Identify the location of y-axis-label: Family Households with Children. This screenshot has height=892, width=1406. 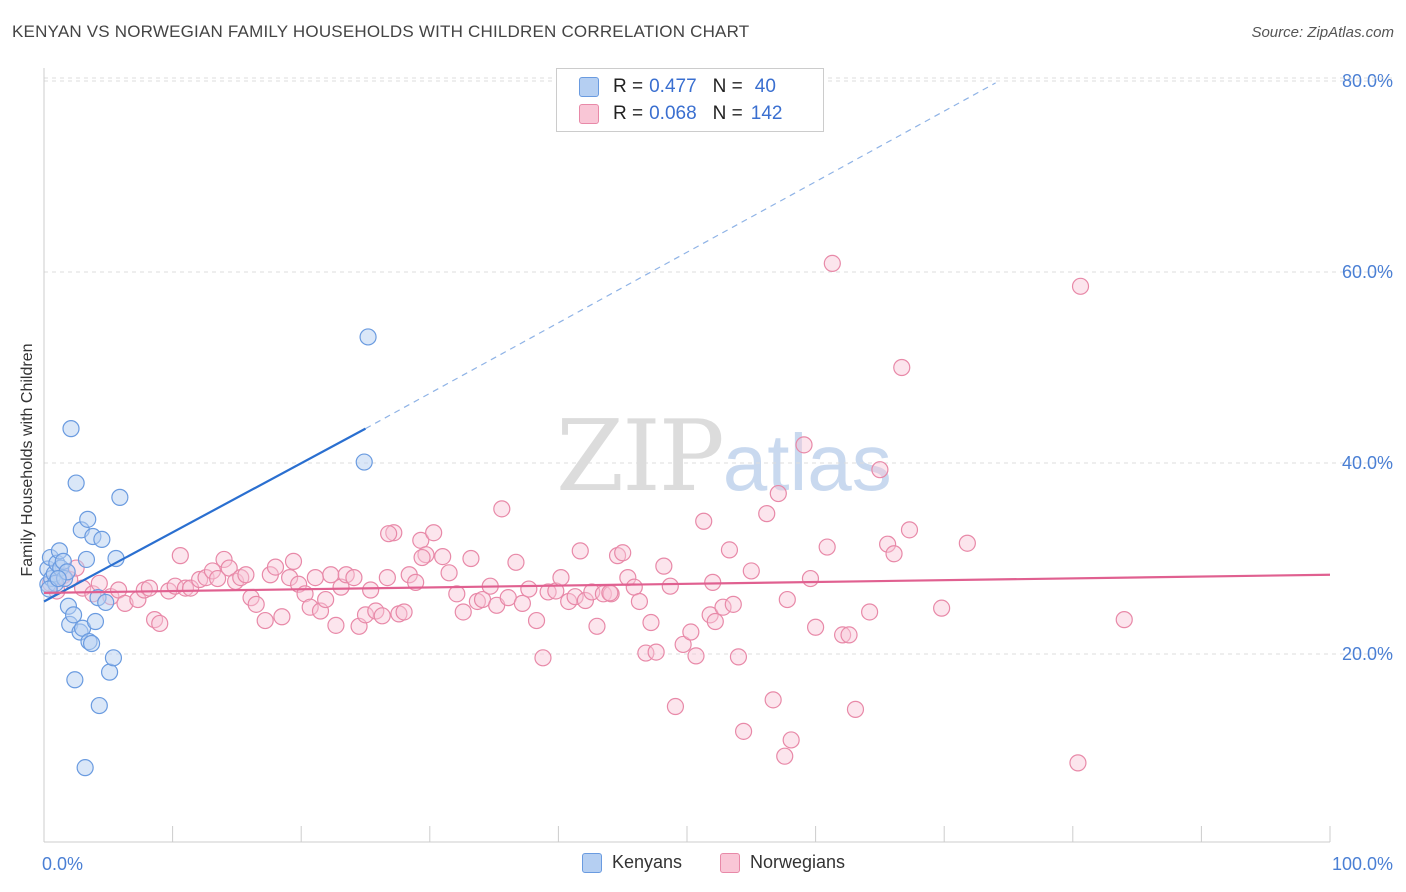
(27, 460).